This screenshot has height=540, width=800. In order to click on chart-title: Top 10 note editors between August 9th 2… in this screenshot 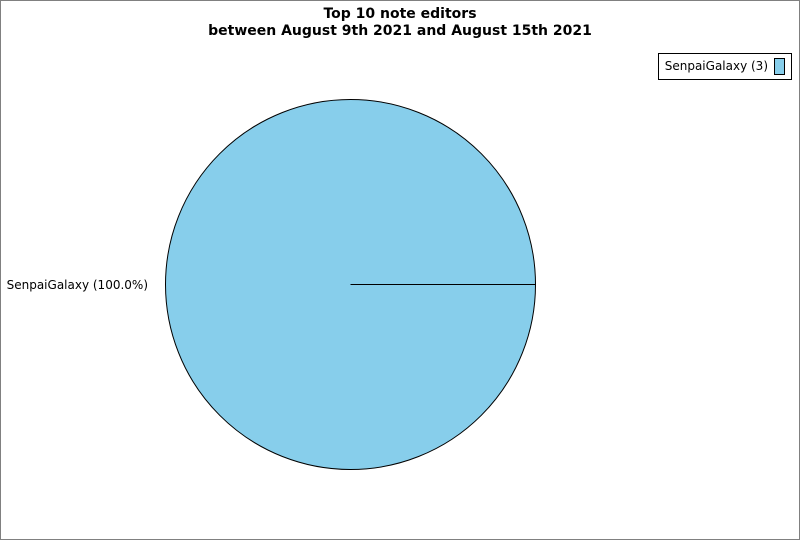, I will do `click(400, 23)`.